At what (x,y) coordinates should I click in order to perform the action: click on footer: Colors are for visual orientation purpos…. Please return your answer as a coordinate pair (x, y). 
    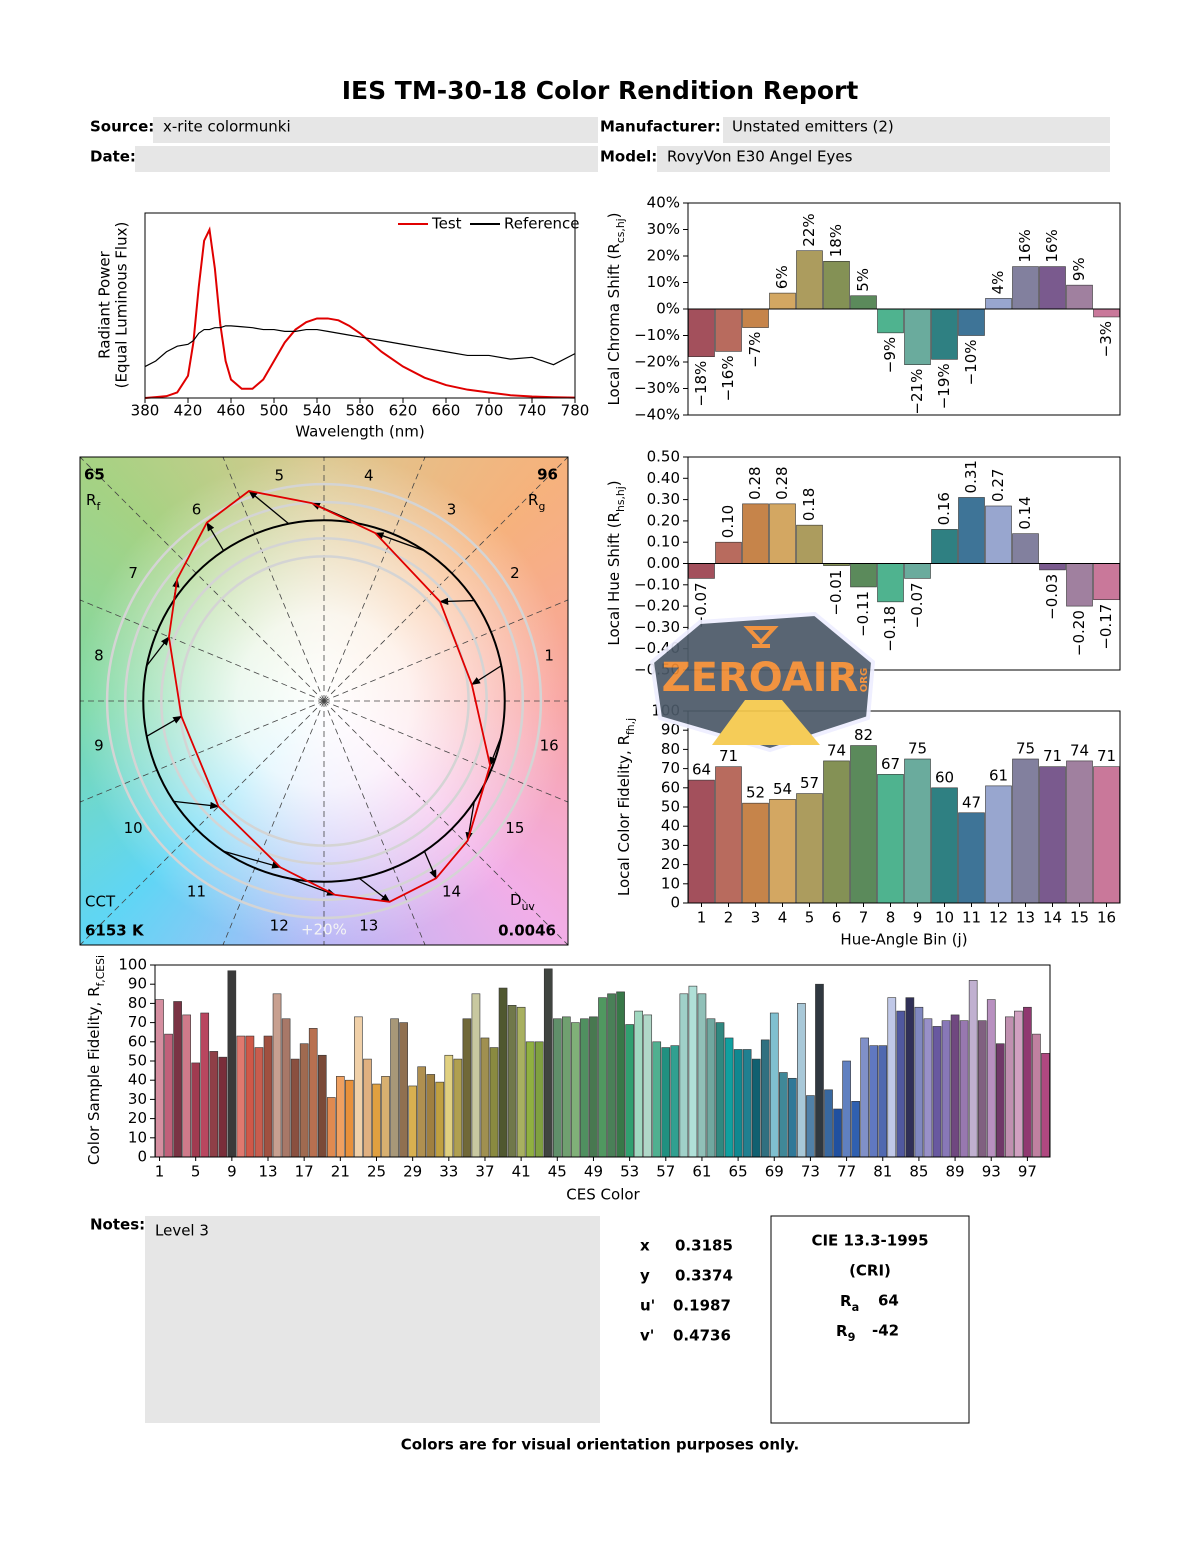
    Looking at the image, I should click on (600, 1445).